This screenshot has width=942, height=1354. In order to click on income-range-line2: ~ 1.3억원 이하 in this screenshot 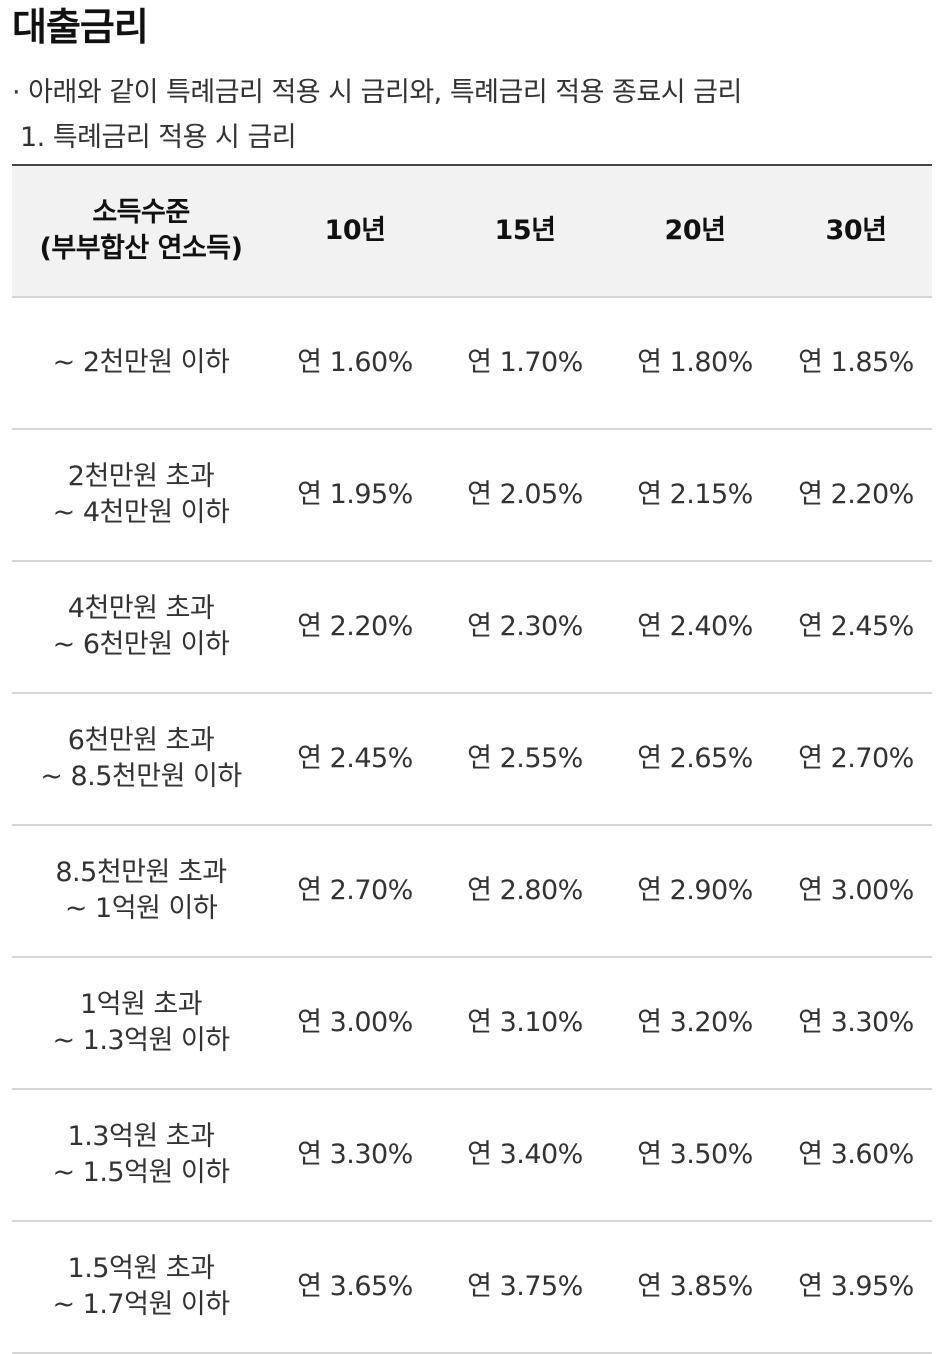, I will do `click(141, 1040)`.